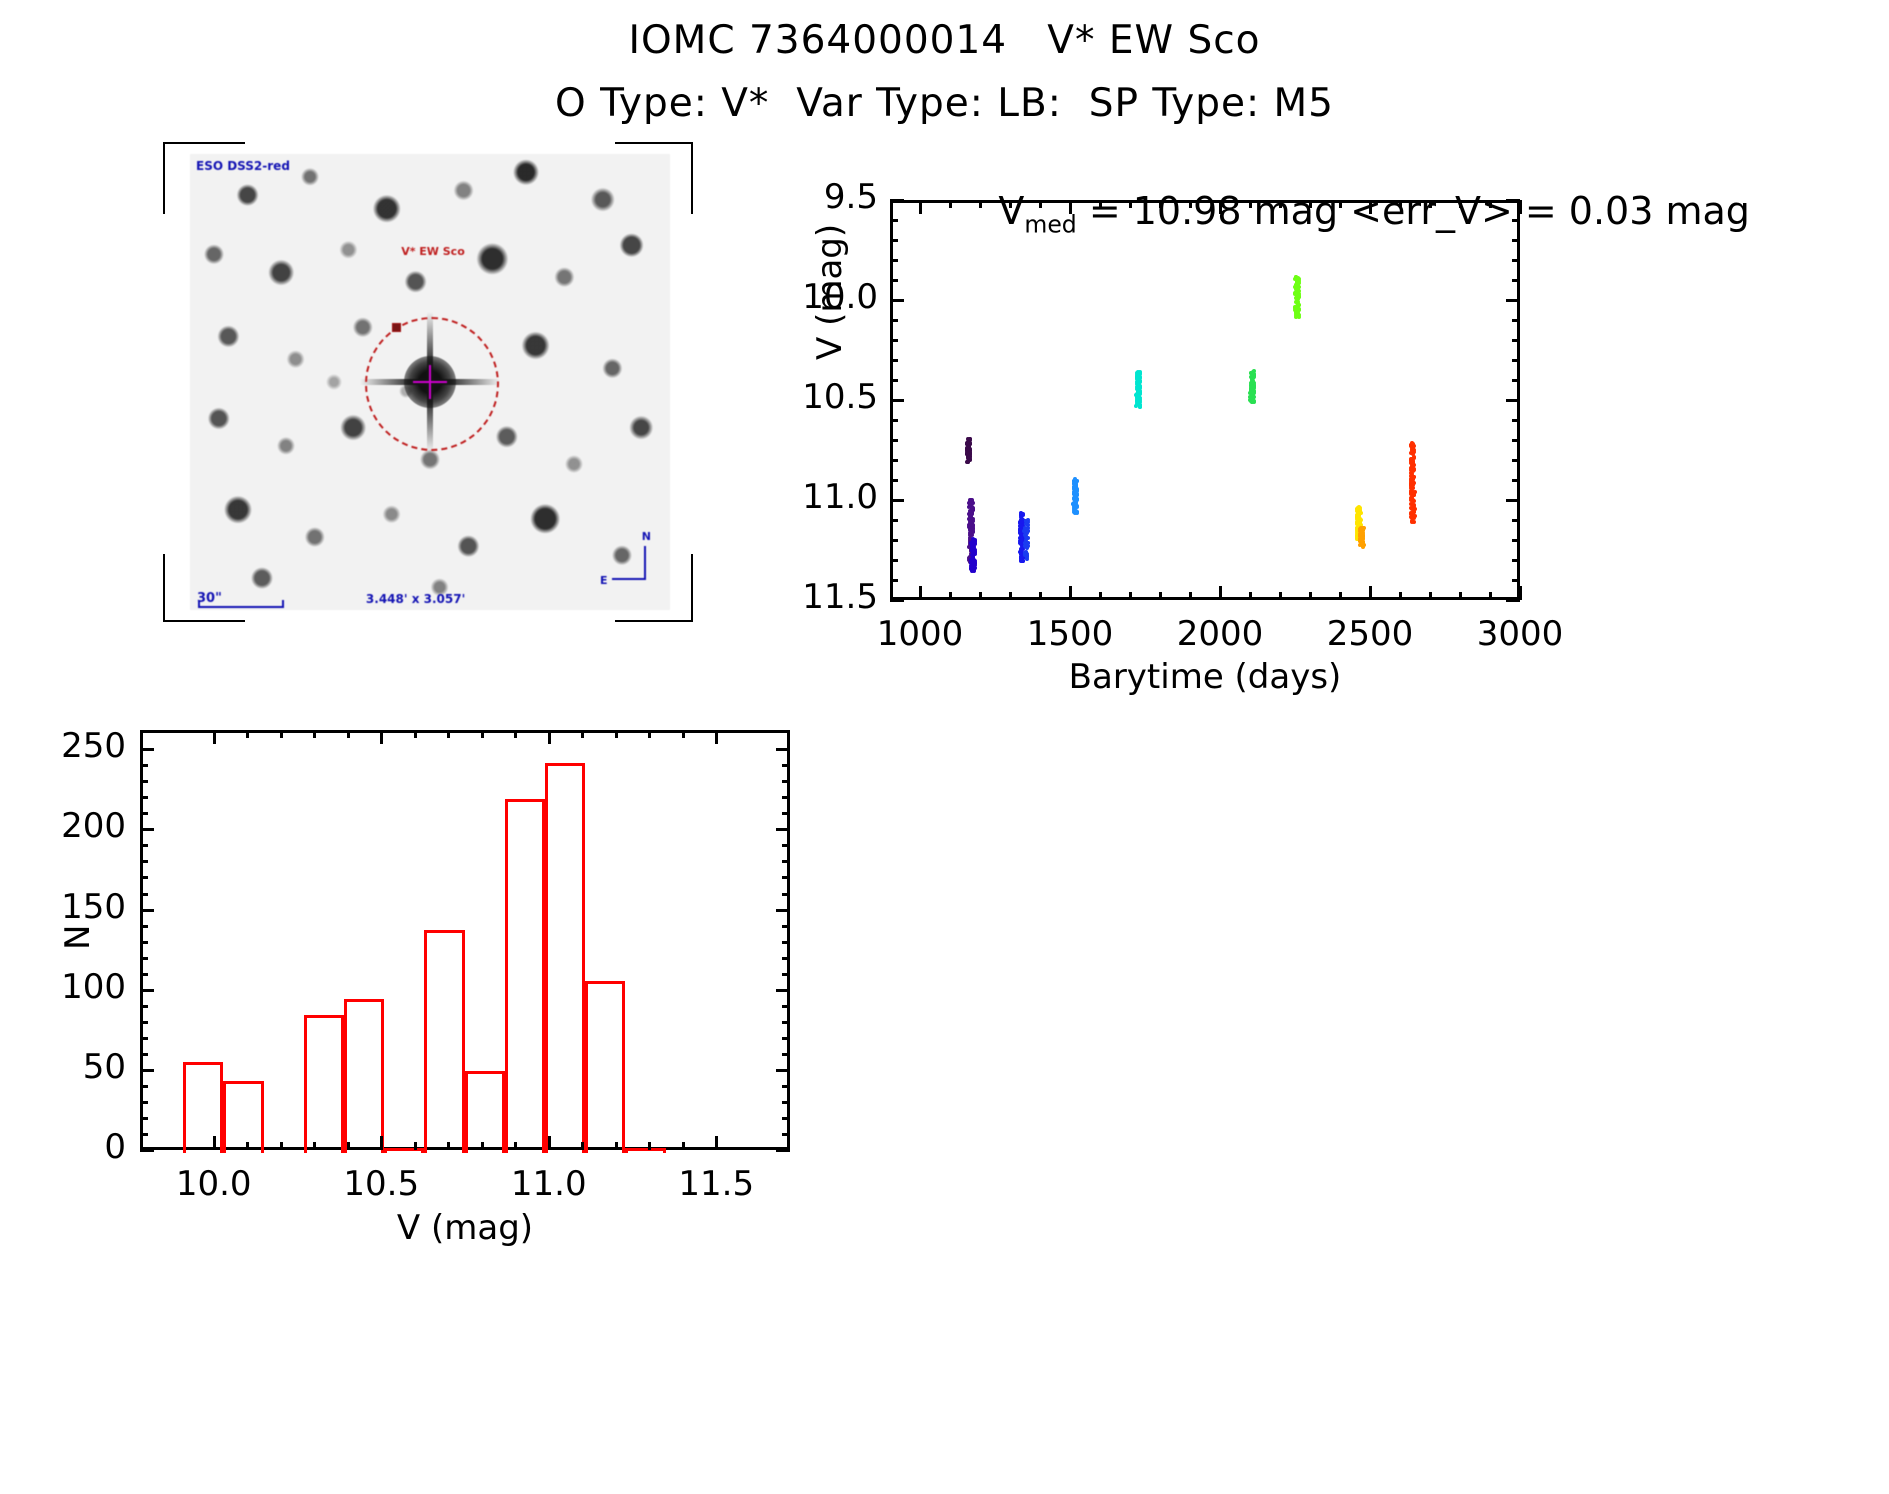 This screenshot has height=1494, width=1889. I want to click on histogram-bars, so click(465, 943).